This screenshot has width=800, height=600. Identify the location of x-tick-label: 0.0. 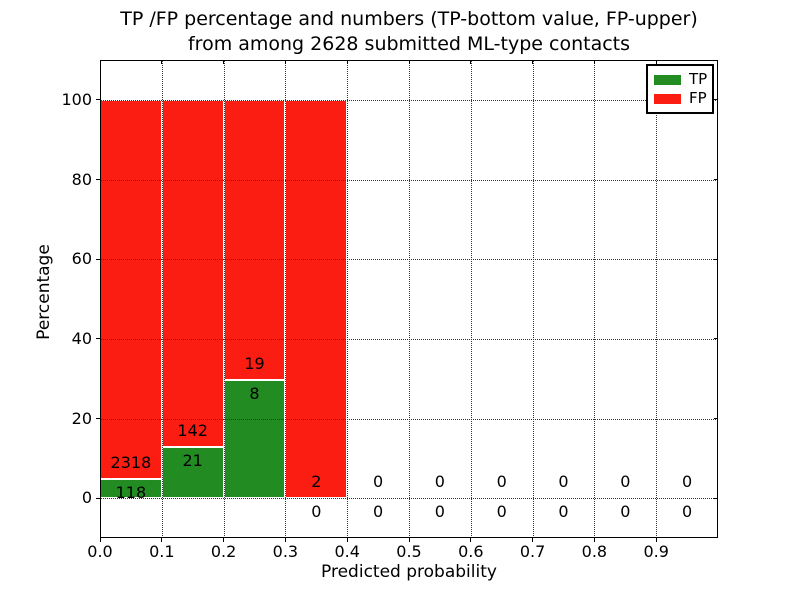
(100, 551).